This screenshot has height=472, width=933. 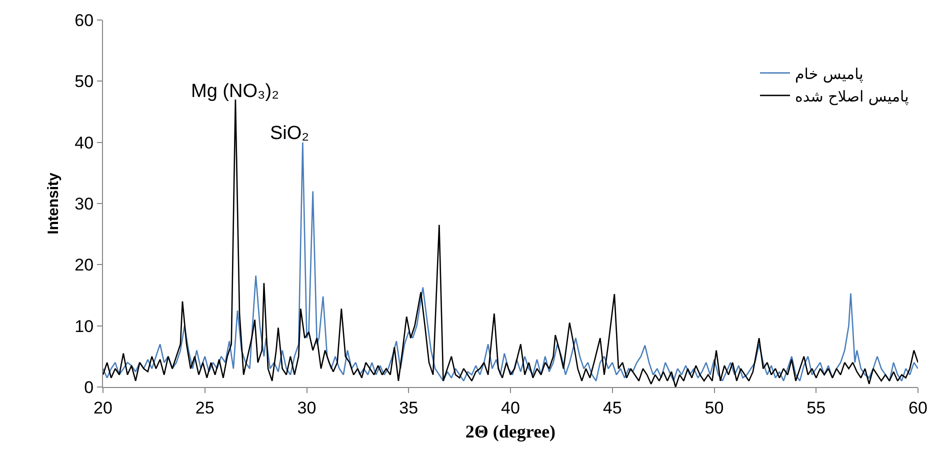 What do you see at coordinates (510, 408) in the screenshot?
I see `x-tick-label: 40` at bounding box center [510, 408].